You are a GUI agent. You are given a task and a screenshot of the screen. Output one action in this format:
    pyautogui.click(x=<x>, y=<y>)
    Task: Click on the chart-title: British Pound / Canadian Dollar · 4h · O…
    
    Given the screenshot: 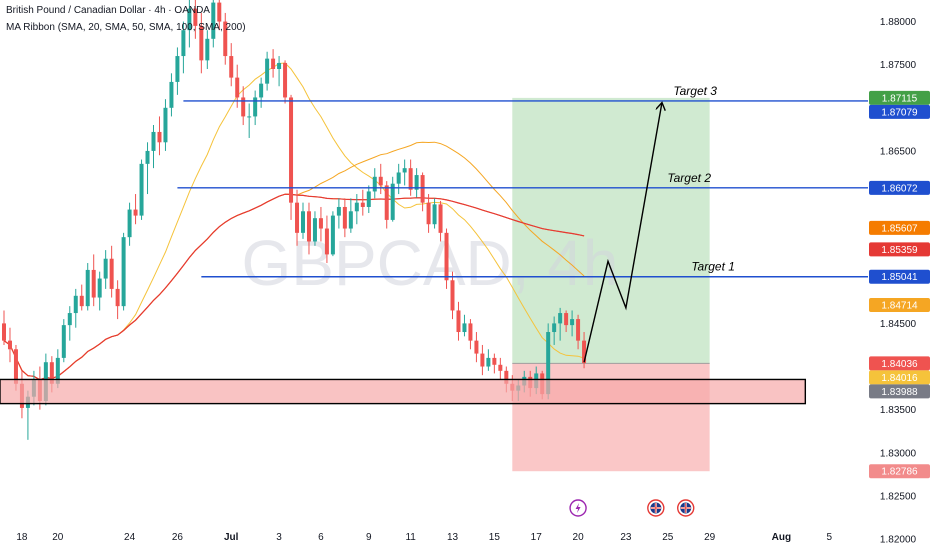 What is the action you would take?
    pyautogui.click(x=108, y=10)
    